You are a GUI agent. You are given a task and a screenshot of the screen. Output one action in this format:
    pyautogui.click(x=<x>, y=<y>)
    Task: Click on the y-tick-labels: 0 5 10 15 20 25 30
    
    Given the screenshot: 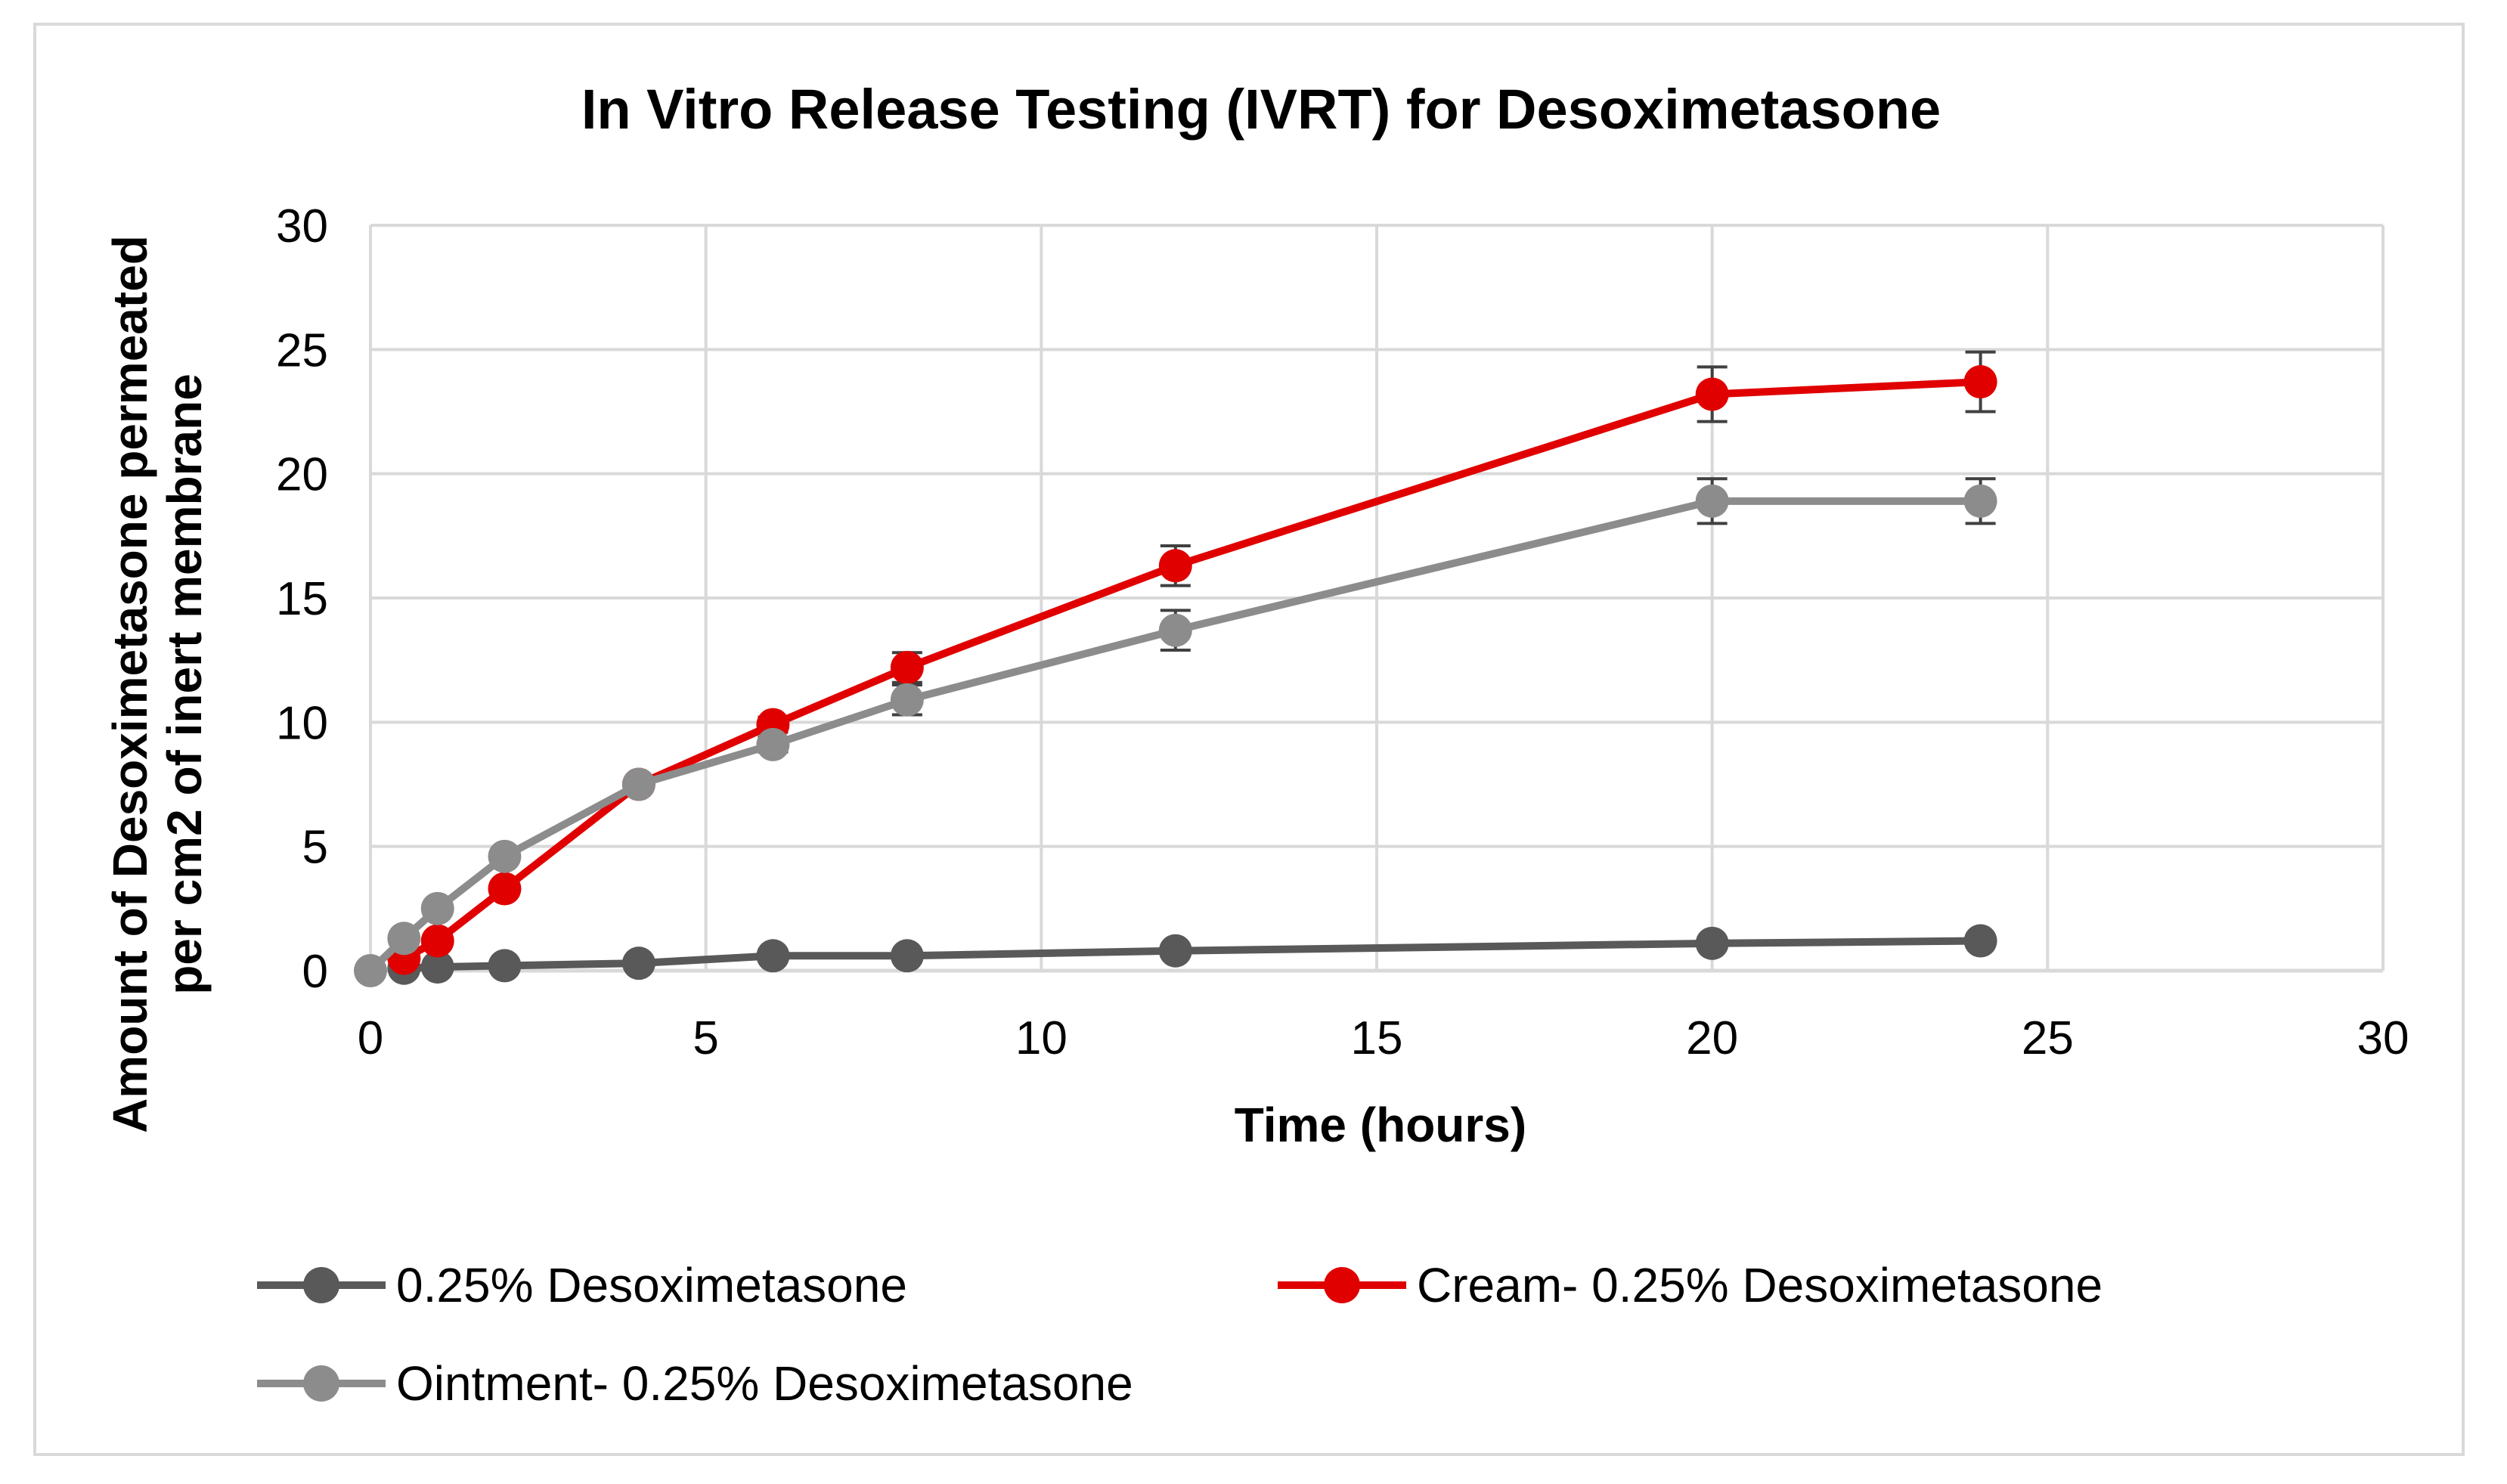 What is the action you would take?
    pyautogui.click(x=302, y=599)
    